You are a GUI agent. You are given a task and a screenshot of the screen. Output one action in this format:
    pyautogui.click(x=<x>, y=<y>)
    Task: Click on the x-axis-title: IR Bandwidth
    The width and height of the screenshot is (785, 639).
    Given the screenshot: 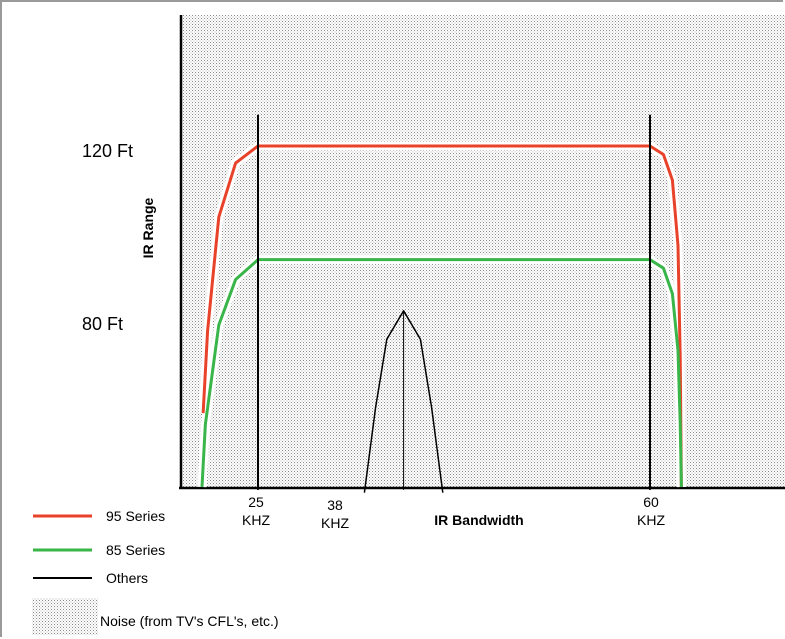 What is the action you would take?
    pyautogui.click(x=478, y=520)
    